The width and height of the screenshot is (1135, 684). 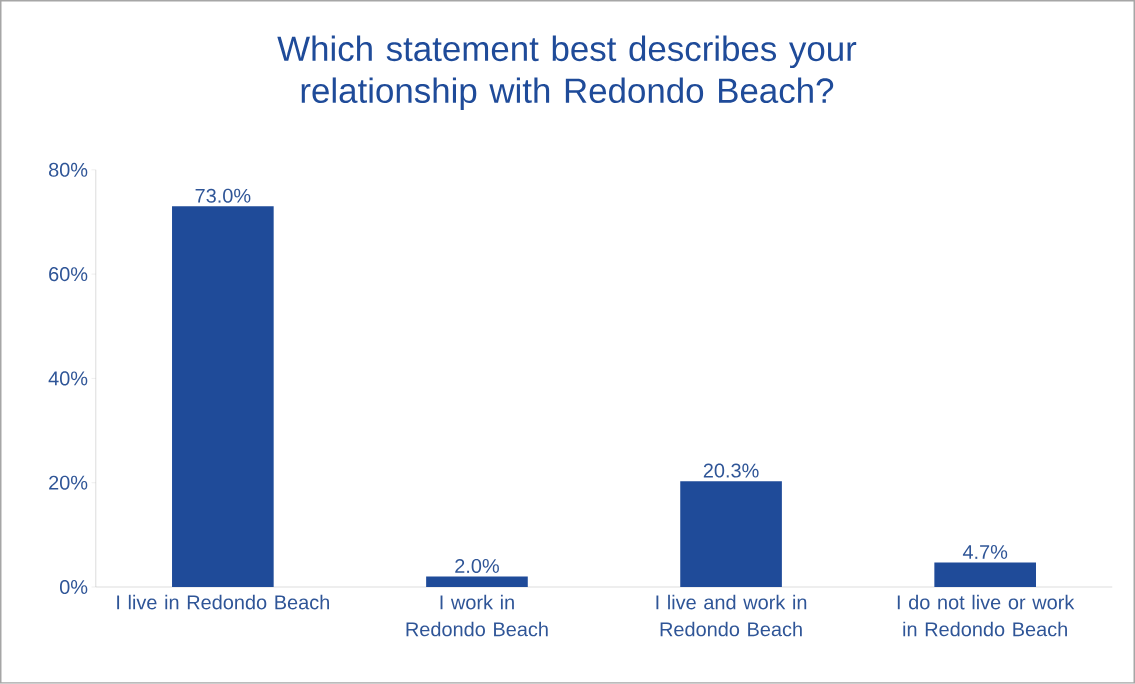 I want to click on data-label: 2.0%, so click(x=477, y=566).